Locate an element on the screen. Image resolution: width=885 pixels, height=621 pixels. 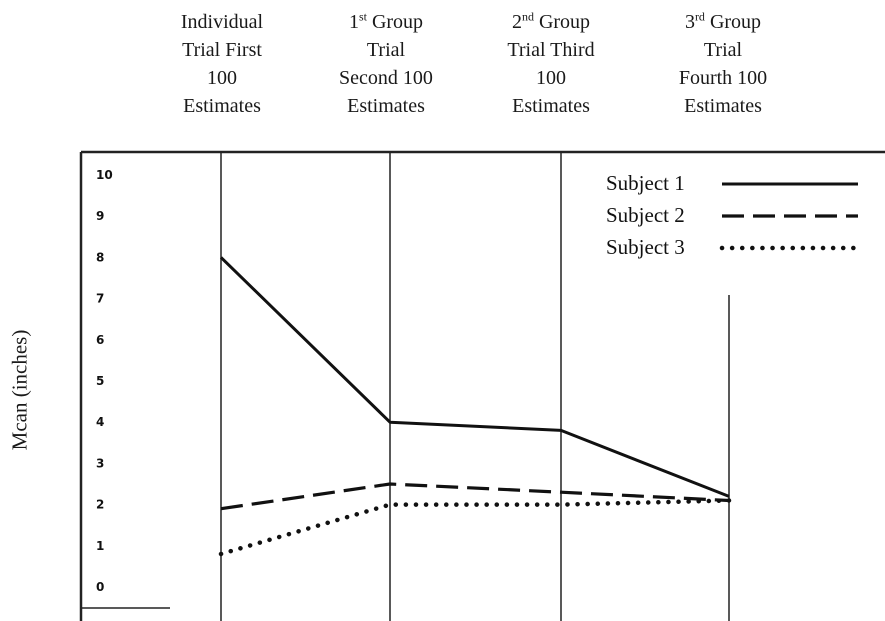
column-header-4-line3: Fourth 100 is located at coordinates (723, 78).